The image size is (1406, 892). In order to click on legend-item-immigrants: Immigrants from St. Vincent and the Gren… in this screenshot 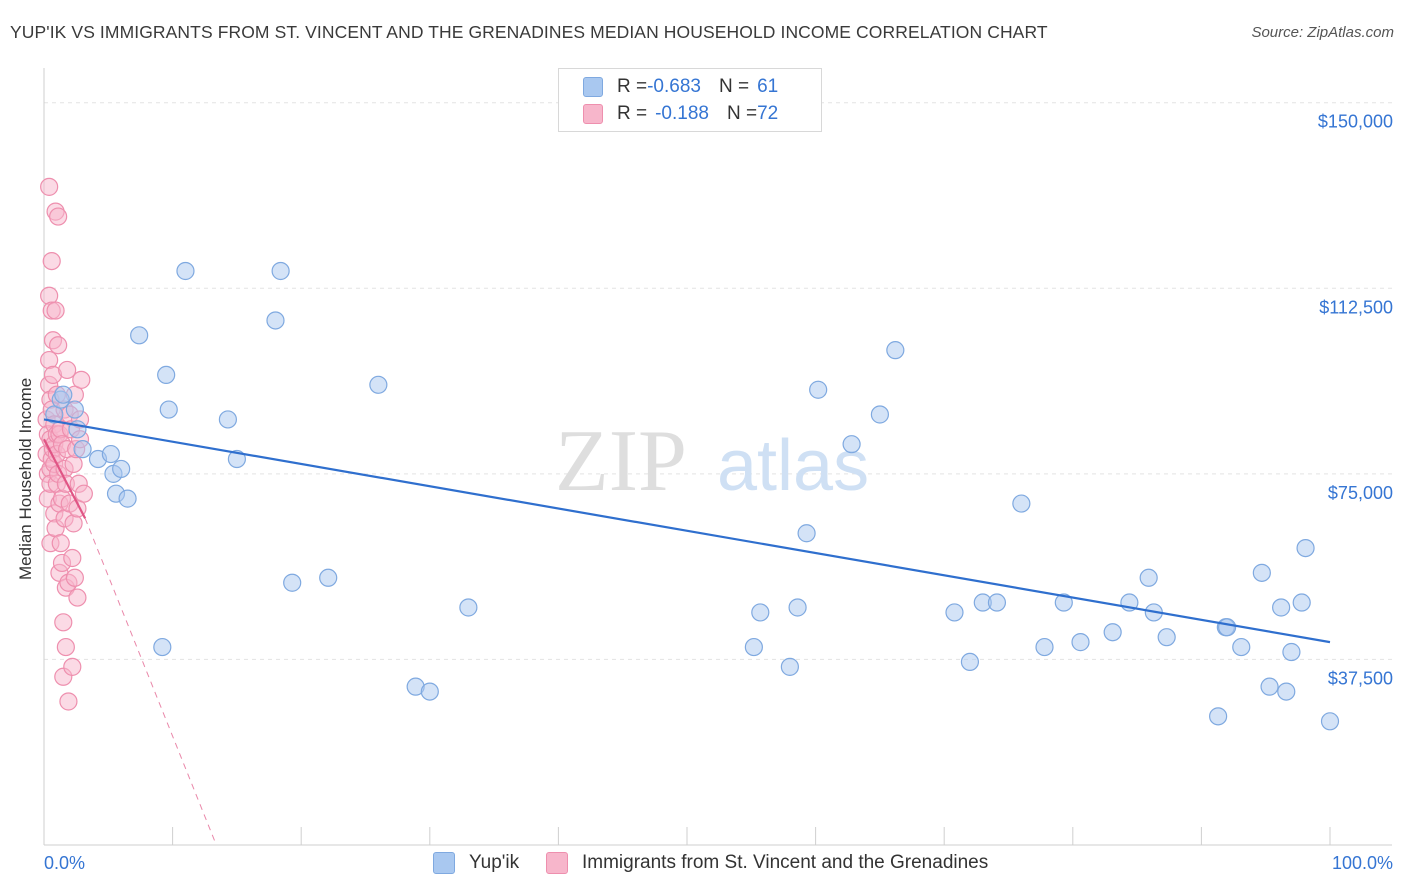, I will do `click(767, 863)`.